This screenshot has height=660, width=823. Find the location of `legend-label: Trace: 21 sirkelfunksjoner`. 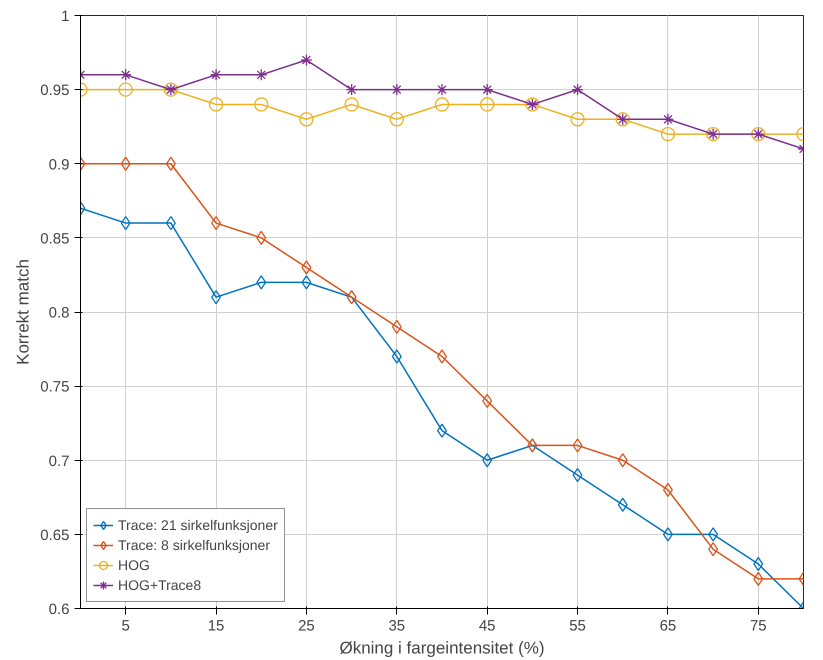

legend-label: Trace: 21 sirkelfunksjoner is located at coordinates (198, 525).